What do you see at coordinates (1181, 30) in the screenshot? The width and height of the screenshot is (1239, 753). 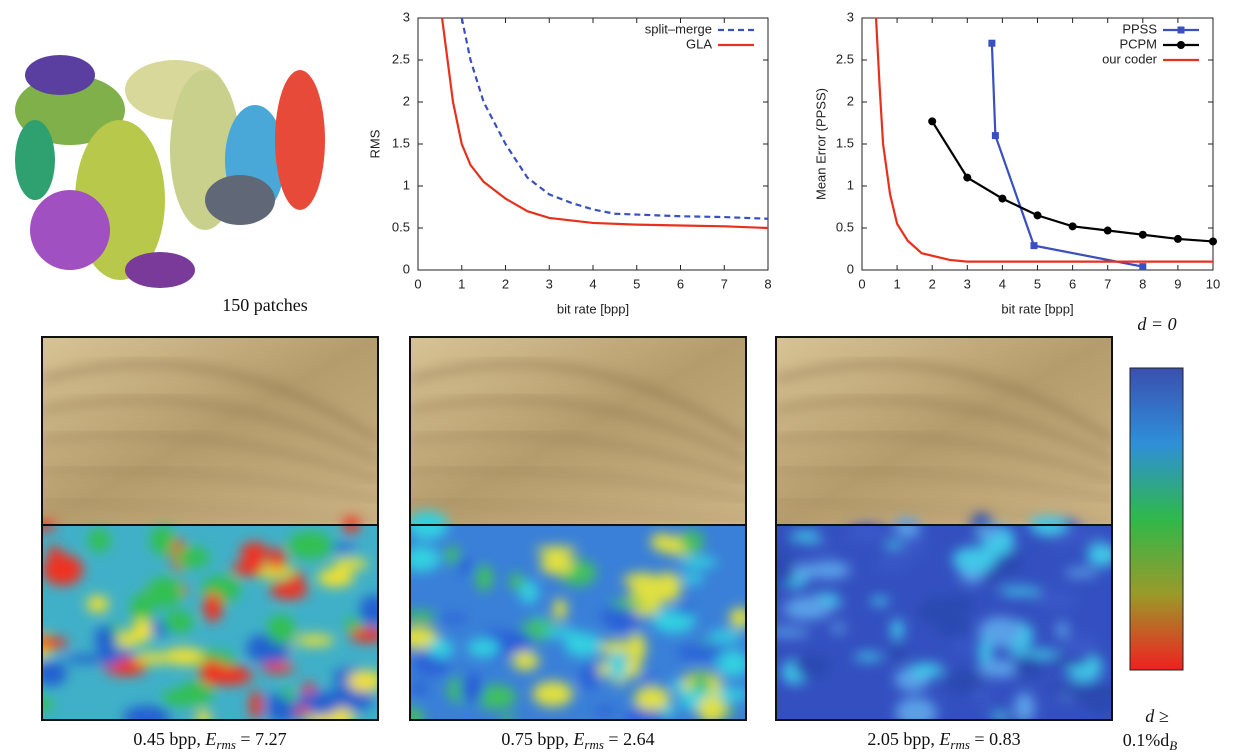 I see `legend-marker` at bounding box center [1181, 30].